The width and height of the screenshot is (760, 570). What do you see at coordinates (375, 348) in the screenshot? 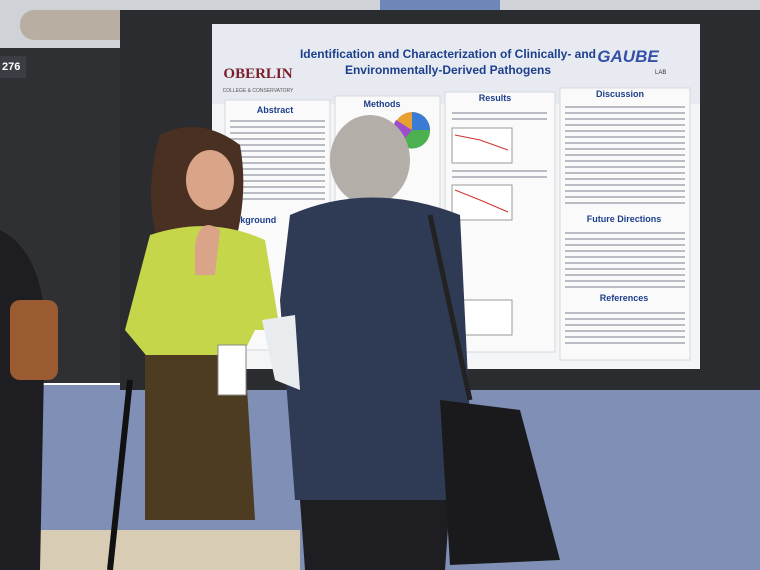
I see `jacket` at bounding box center [375, 348].